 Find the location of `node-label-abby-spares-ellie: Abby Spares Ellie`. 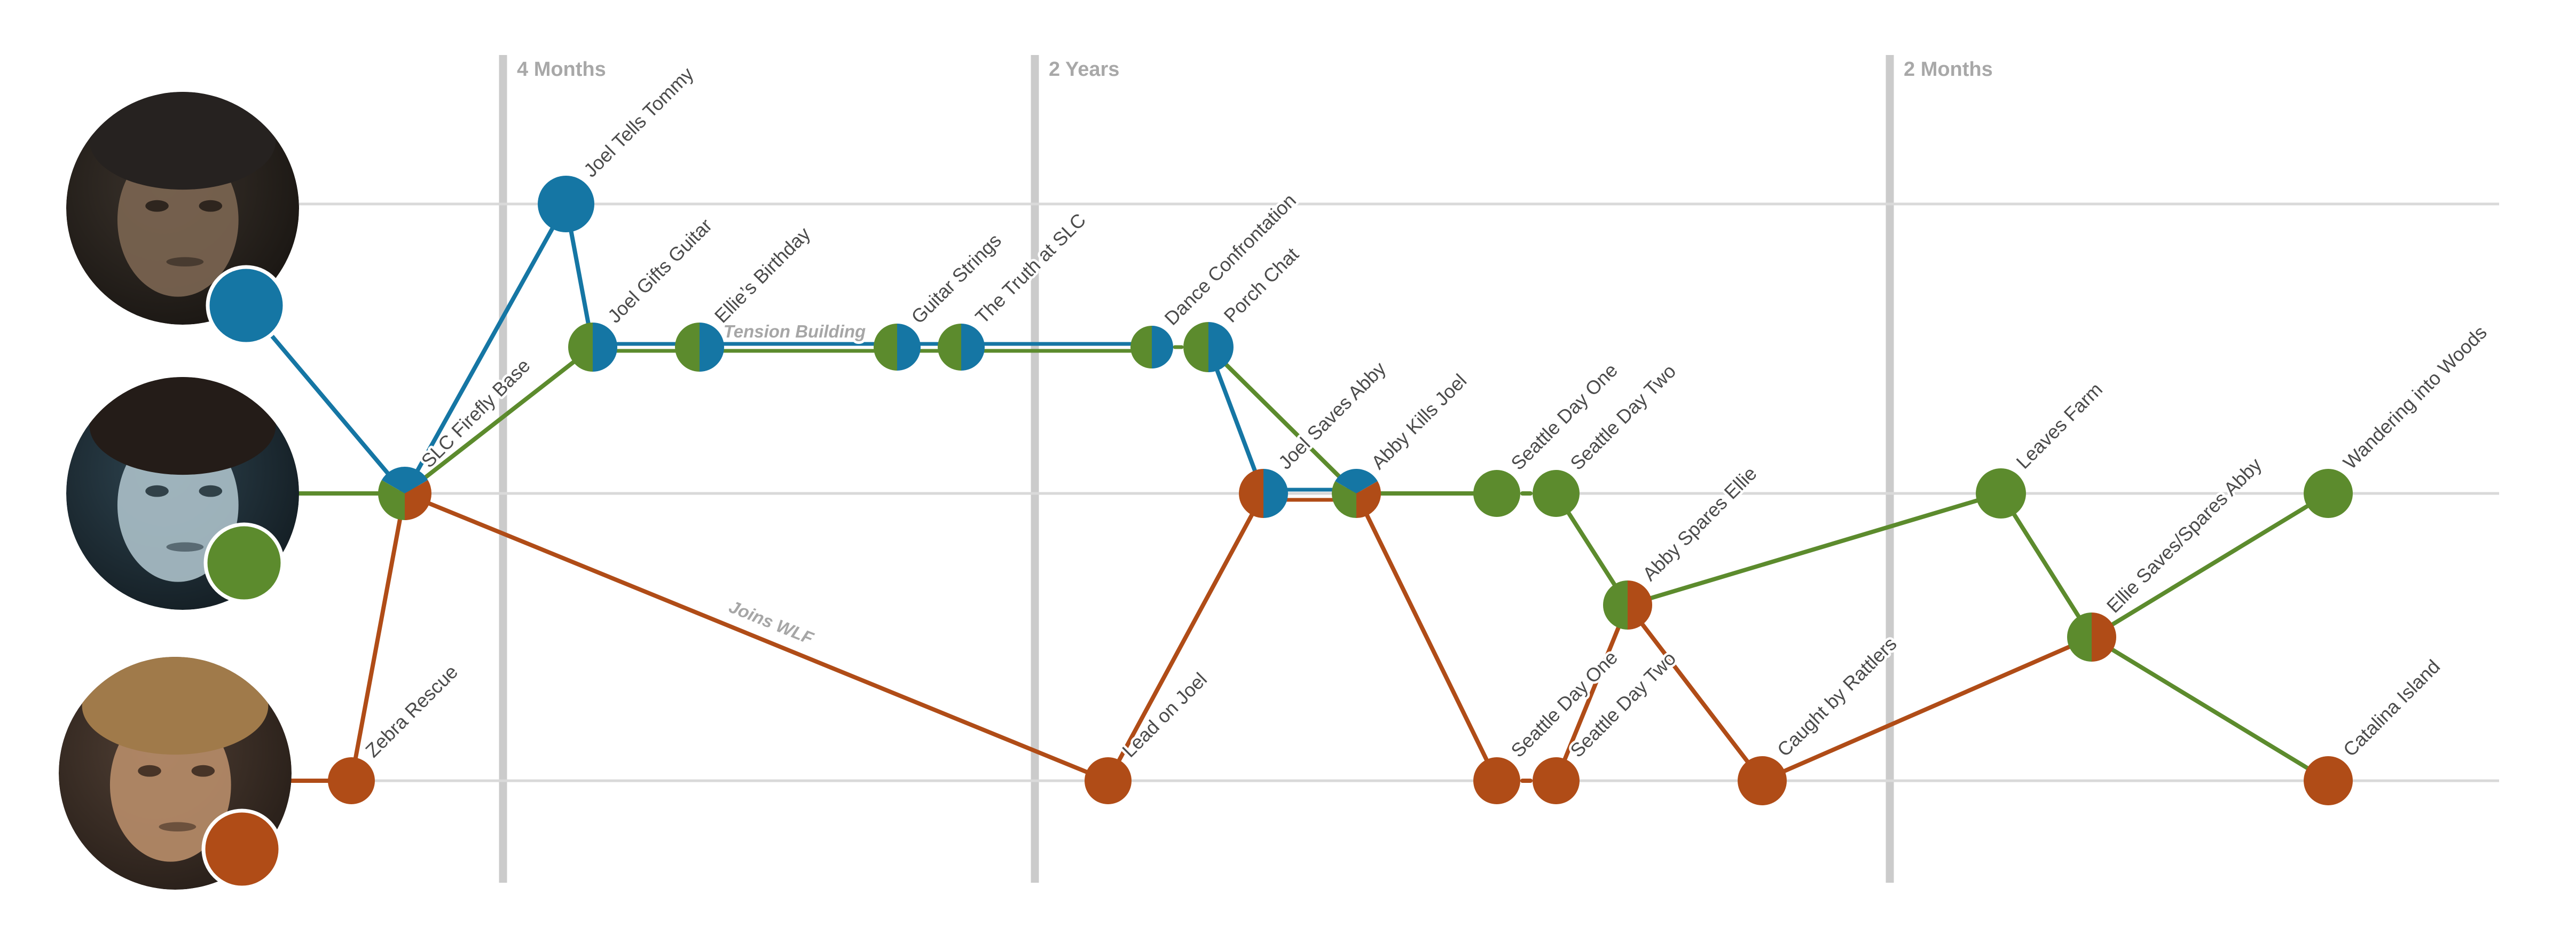

node-label-abby-spares-ellie: Abby Spares Ellie is located at coordinates (1700, 523).